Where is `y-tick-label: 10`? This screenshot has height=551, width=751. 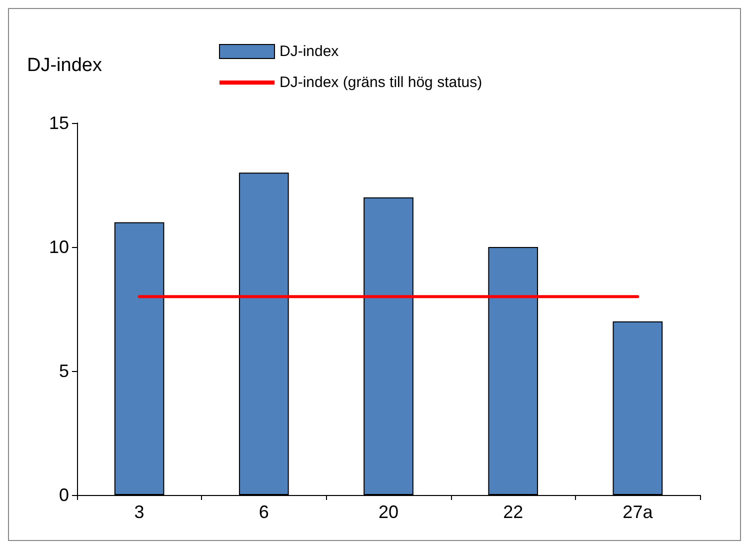
y-tick-label: 10 is located at coordinates (58, 247).